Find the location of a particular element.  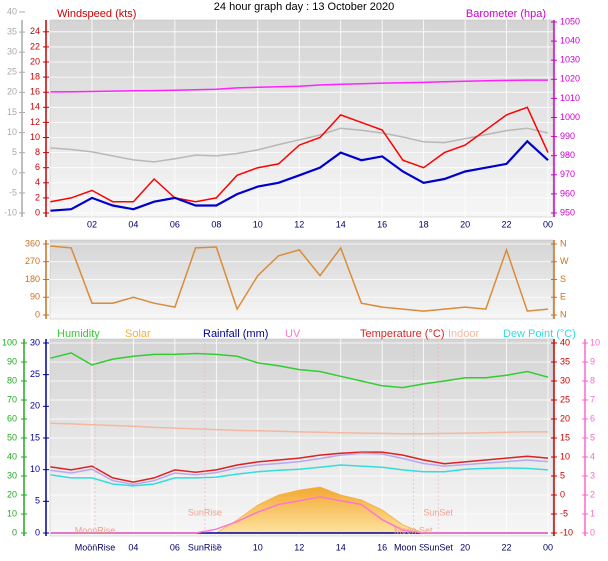

legend-entry: Temperature (°C) is located at coordinates (402, 334).